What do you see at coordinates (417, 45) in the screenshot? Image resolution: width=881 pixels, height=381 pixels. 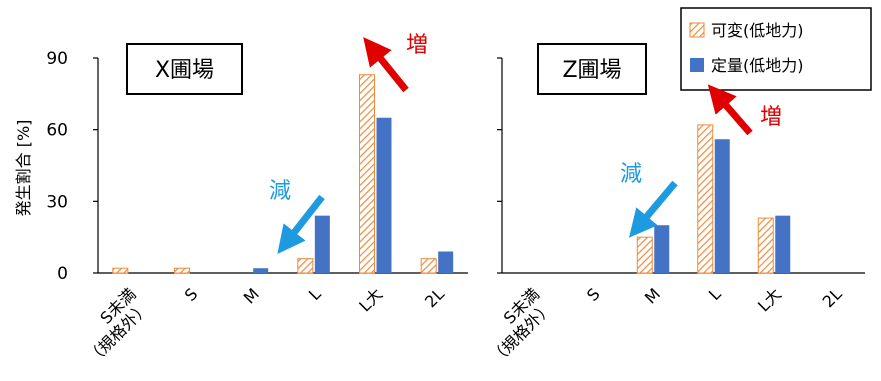 I see `increase-label-left: 増` at bounding box center [417, 45].